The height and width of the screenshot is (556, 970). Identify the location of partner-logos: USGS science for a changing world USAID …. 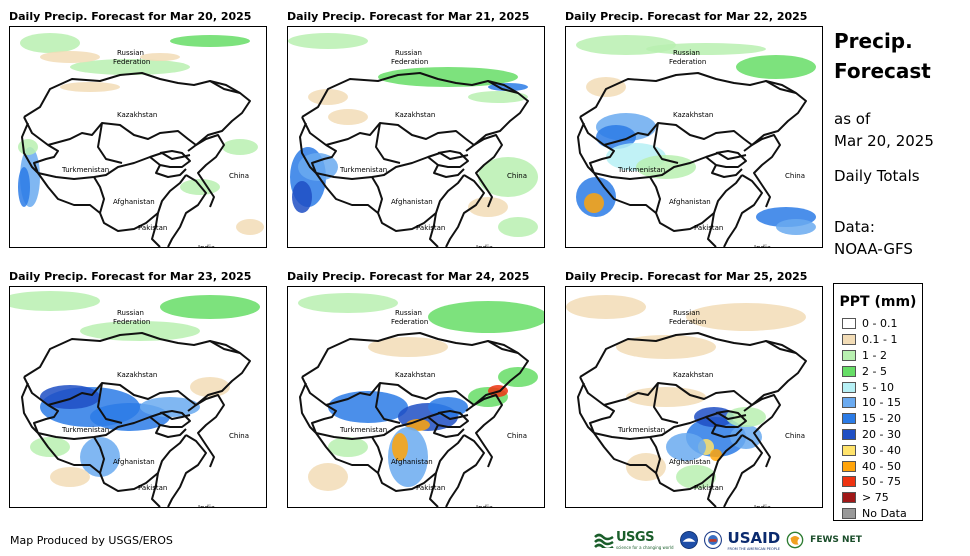
(728, 540).